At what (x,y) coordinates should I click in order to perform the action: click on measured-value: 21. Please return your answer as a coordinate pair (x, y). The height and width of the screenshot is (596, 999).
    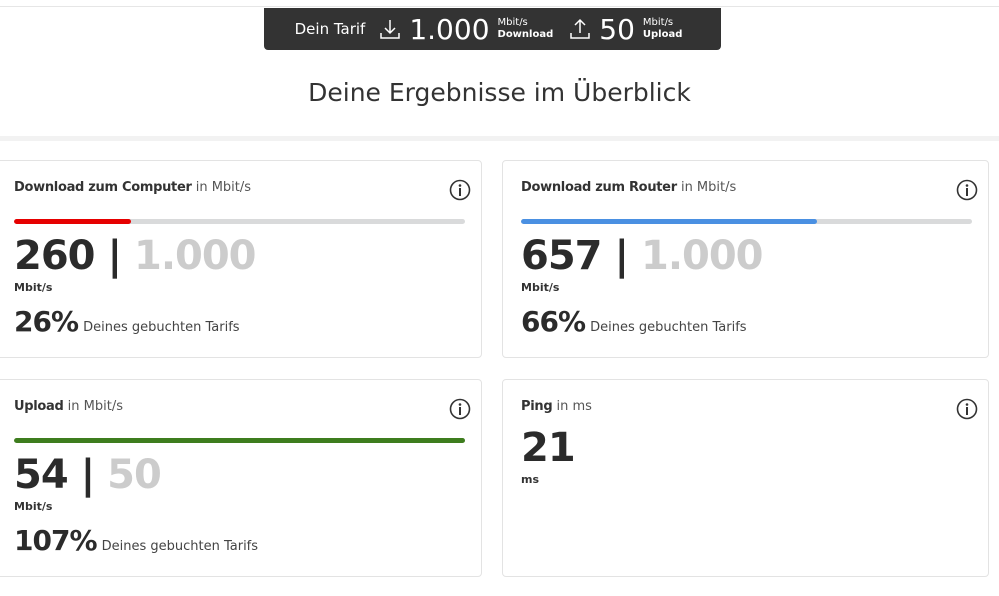
    Looking at the image, I should click on (548, 448).